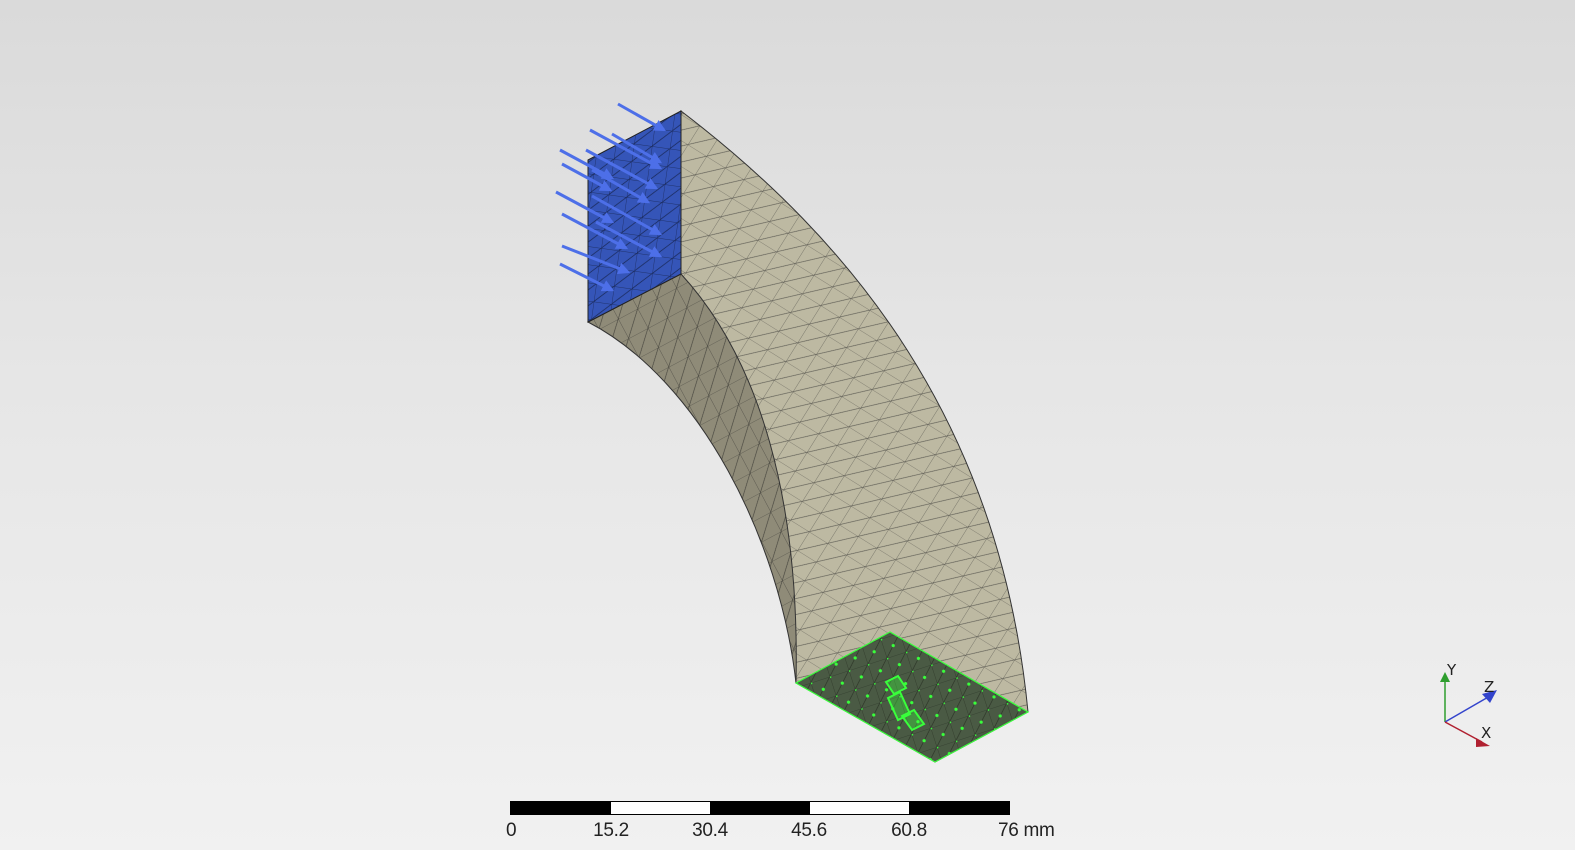  Describe the element at coordinates (909, 830) in the screenshot. I see `scale-label-4: 60.8` at that location.